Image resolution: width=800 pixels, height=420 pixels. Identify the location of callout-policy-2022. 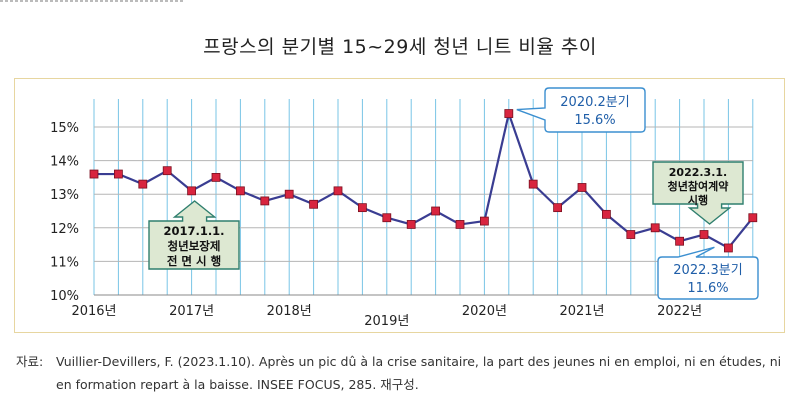
(698, 193).